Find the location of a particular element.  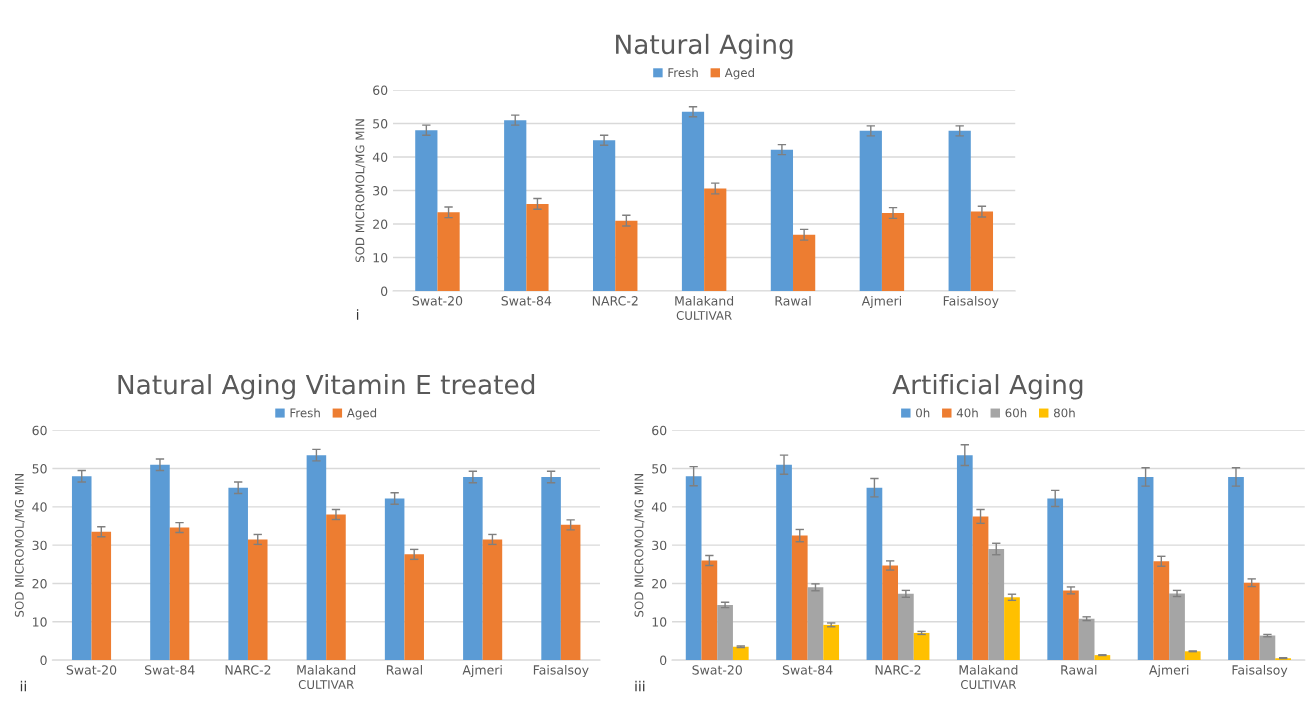

text: i is located at coordinates (357, 314).